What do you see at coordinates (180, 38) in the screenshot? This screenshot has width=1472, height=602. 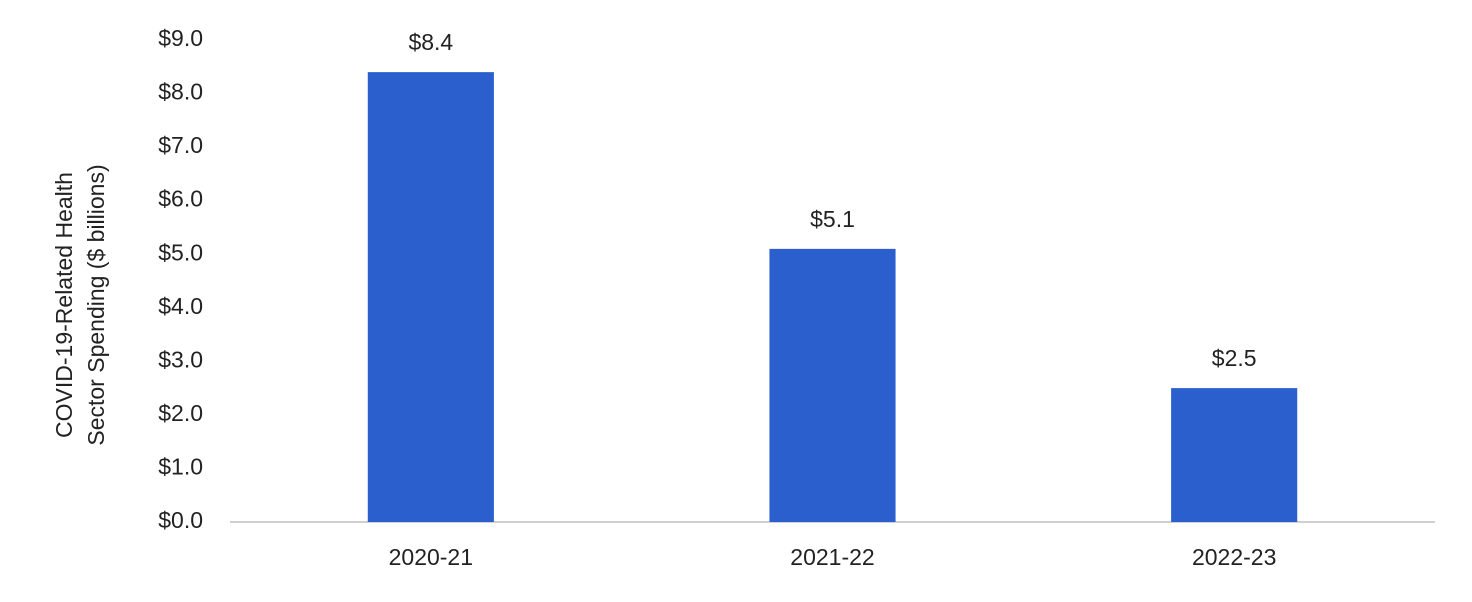 I see `y-tick-label: $9.0` at bounding box center [180, 38].